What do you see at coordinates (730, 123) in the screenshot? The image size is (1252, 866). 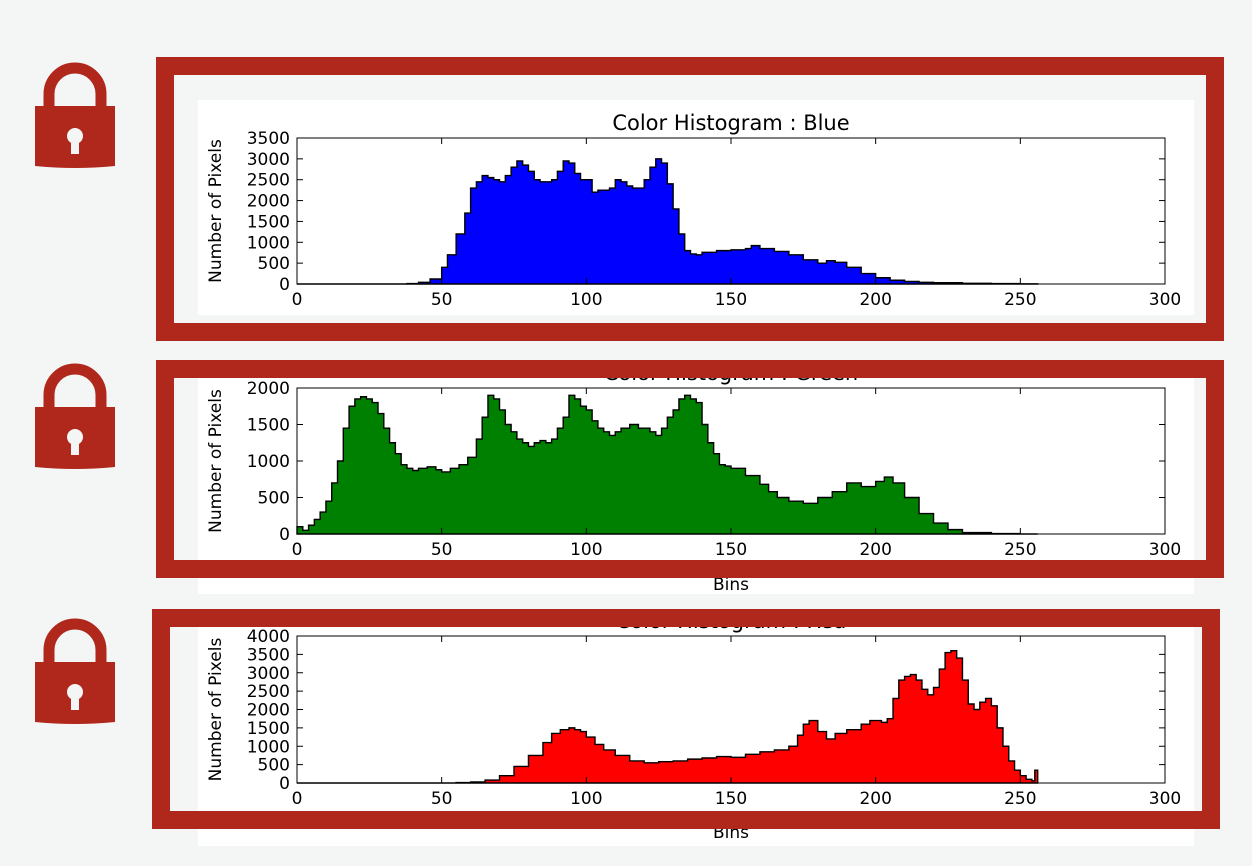 I see `chart-title: Color Histogram : Blue` at bounding box center [730, 123].